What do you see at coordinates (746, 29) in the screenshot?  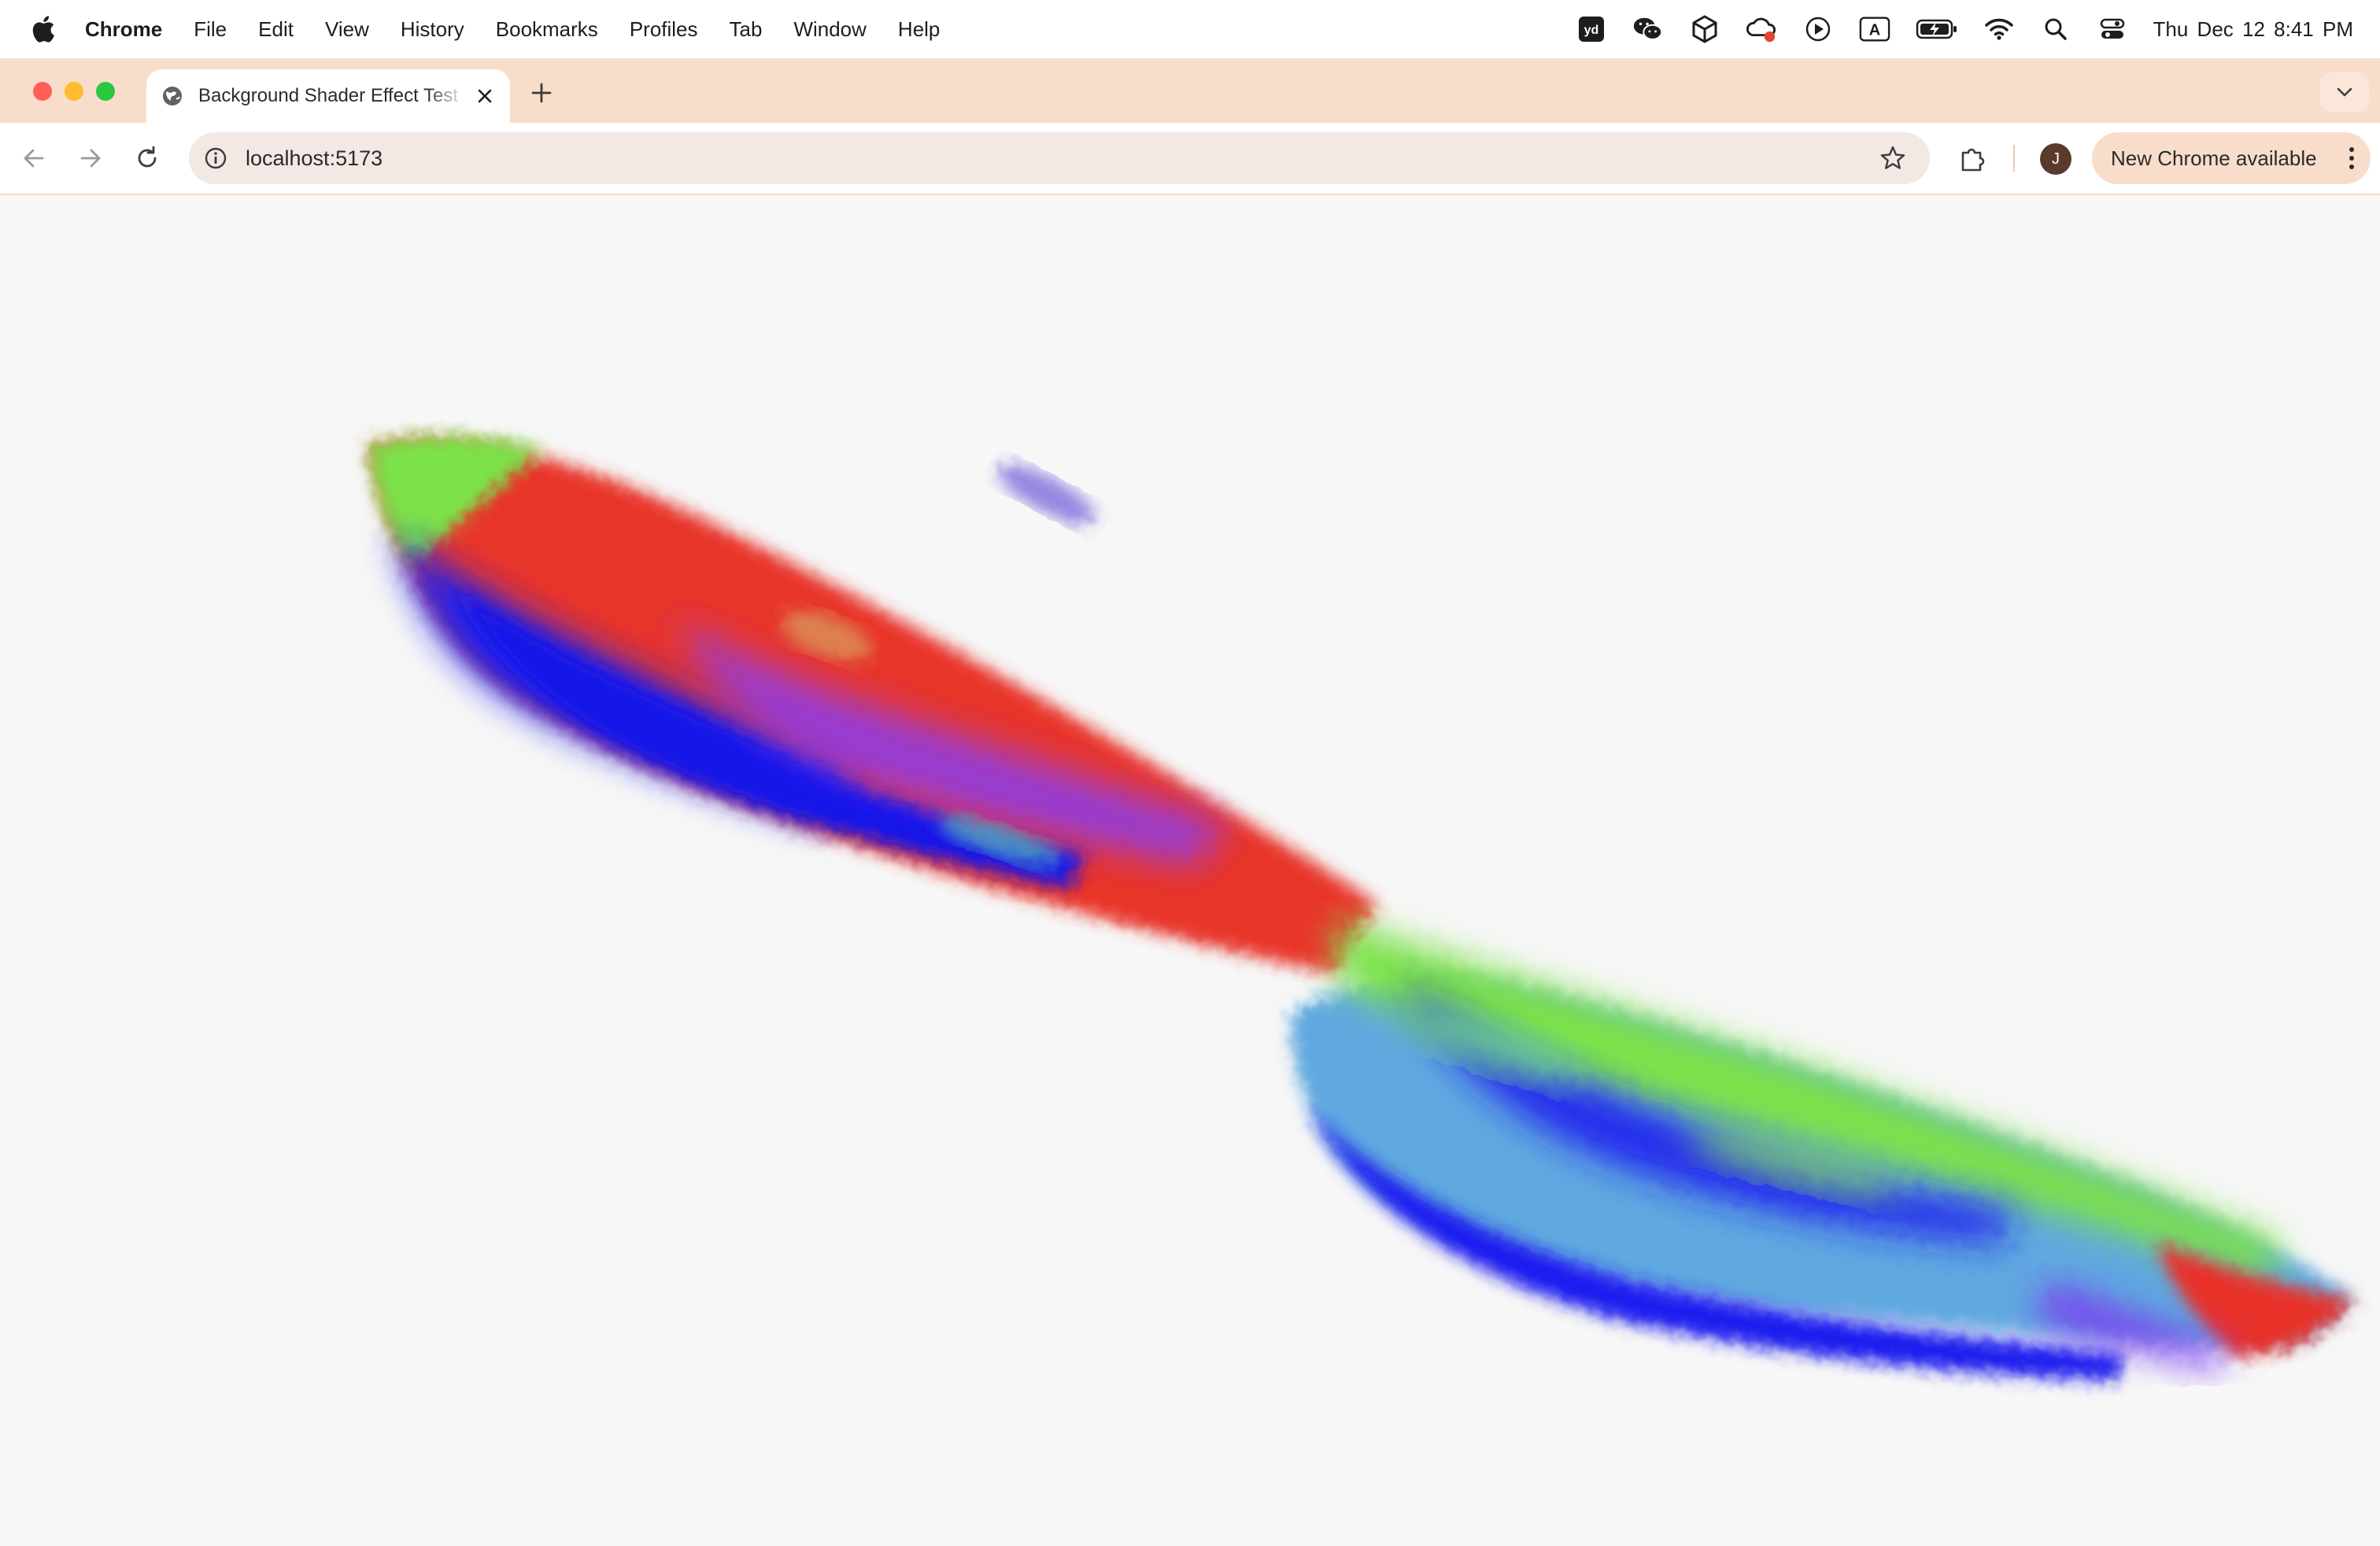 I see `menu-tab: Tab` at bounding box center [746, 29].